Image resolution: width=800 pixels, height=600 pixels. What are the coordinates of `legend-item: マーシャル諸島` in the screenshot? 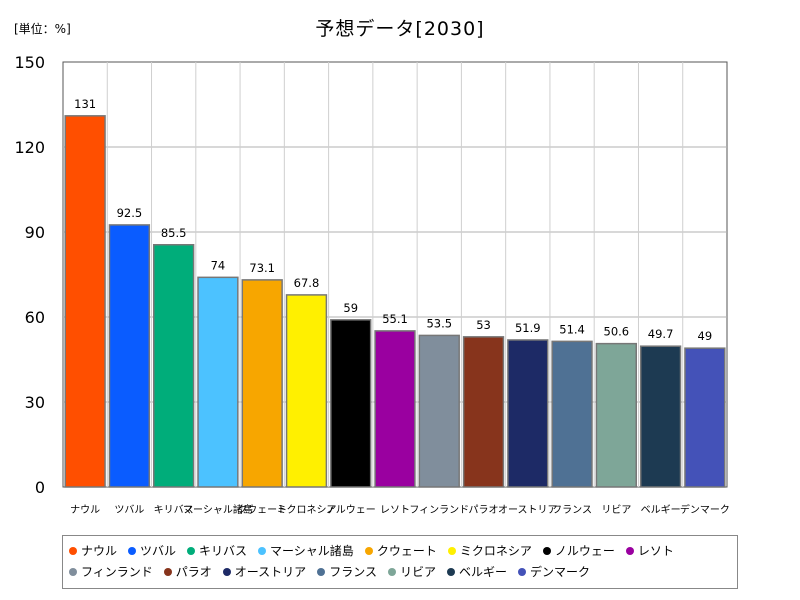 It's located at (306, 550).